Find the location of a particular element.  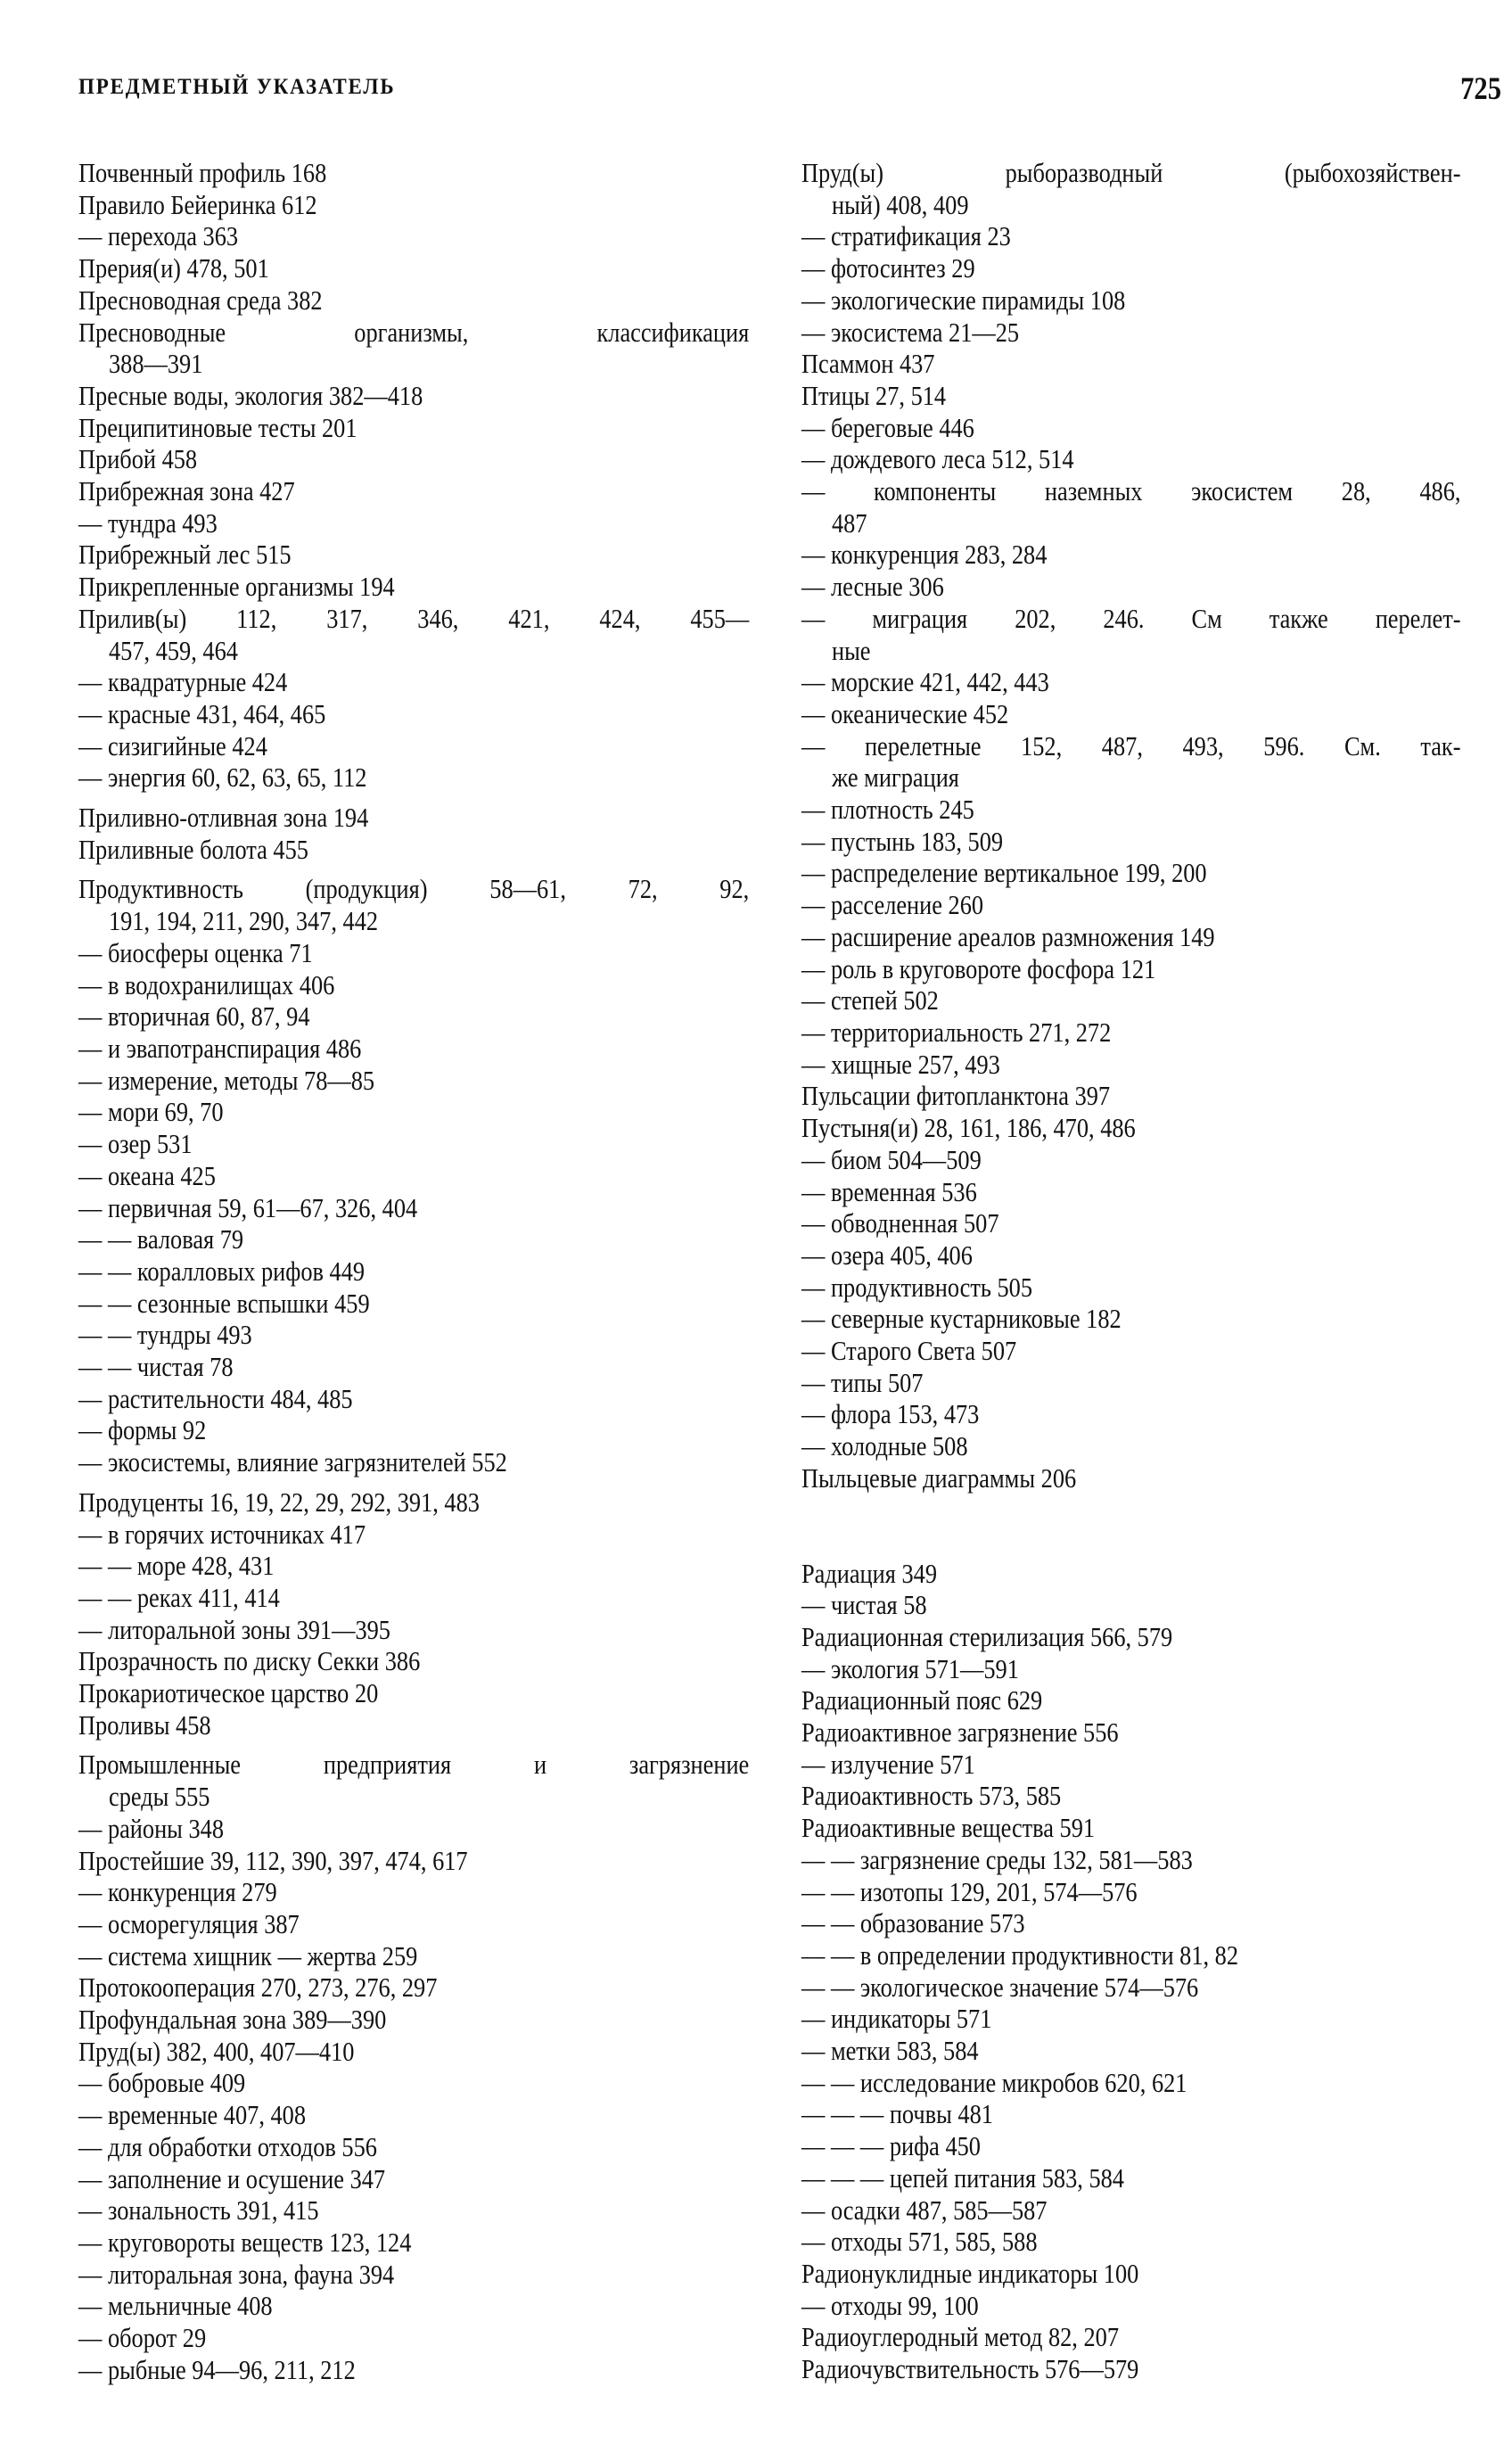

index-entry-line: Прикрепленные организмы 194 is located at coordinates (236, 587).